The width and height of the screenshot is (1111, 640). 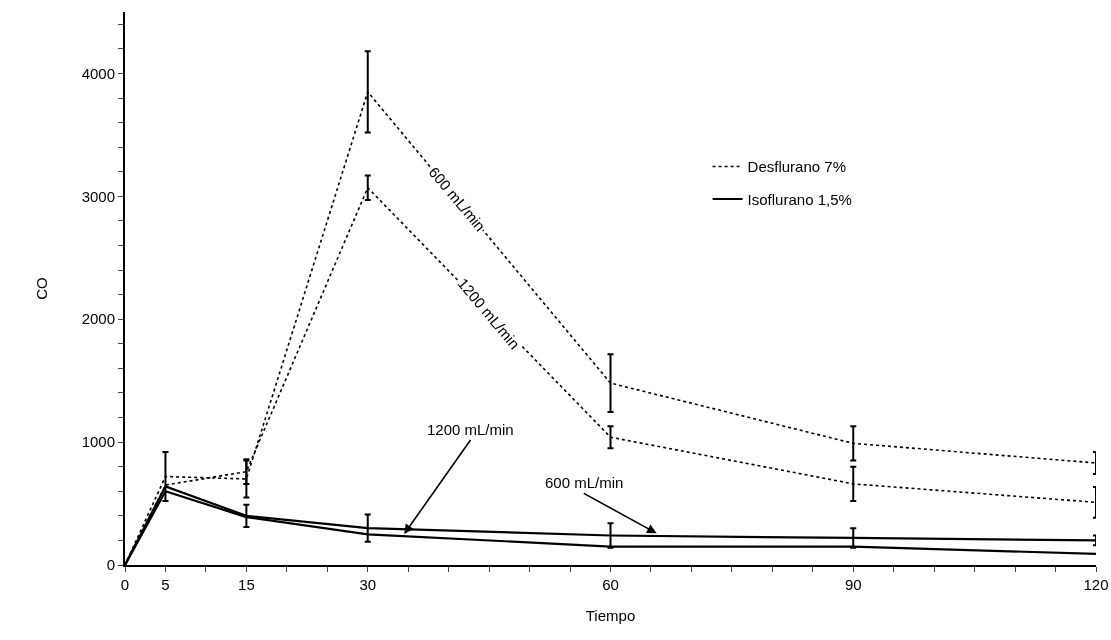 I want to click on y-tick-label: 1000, so click(x=98, y=442).